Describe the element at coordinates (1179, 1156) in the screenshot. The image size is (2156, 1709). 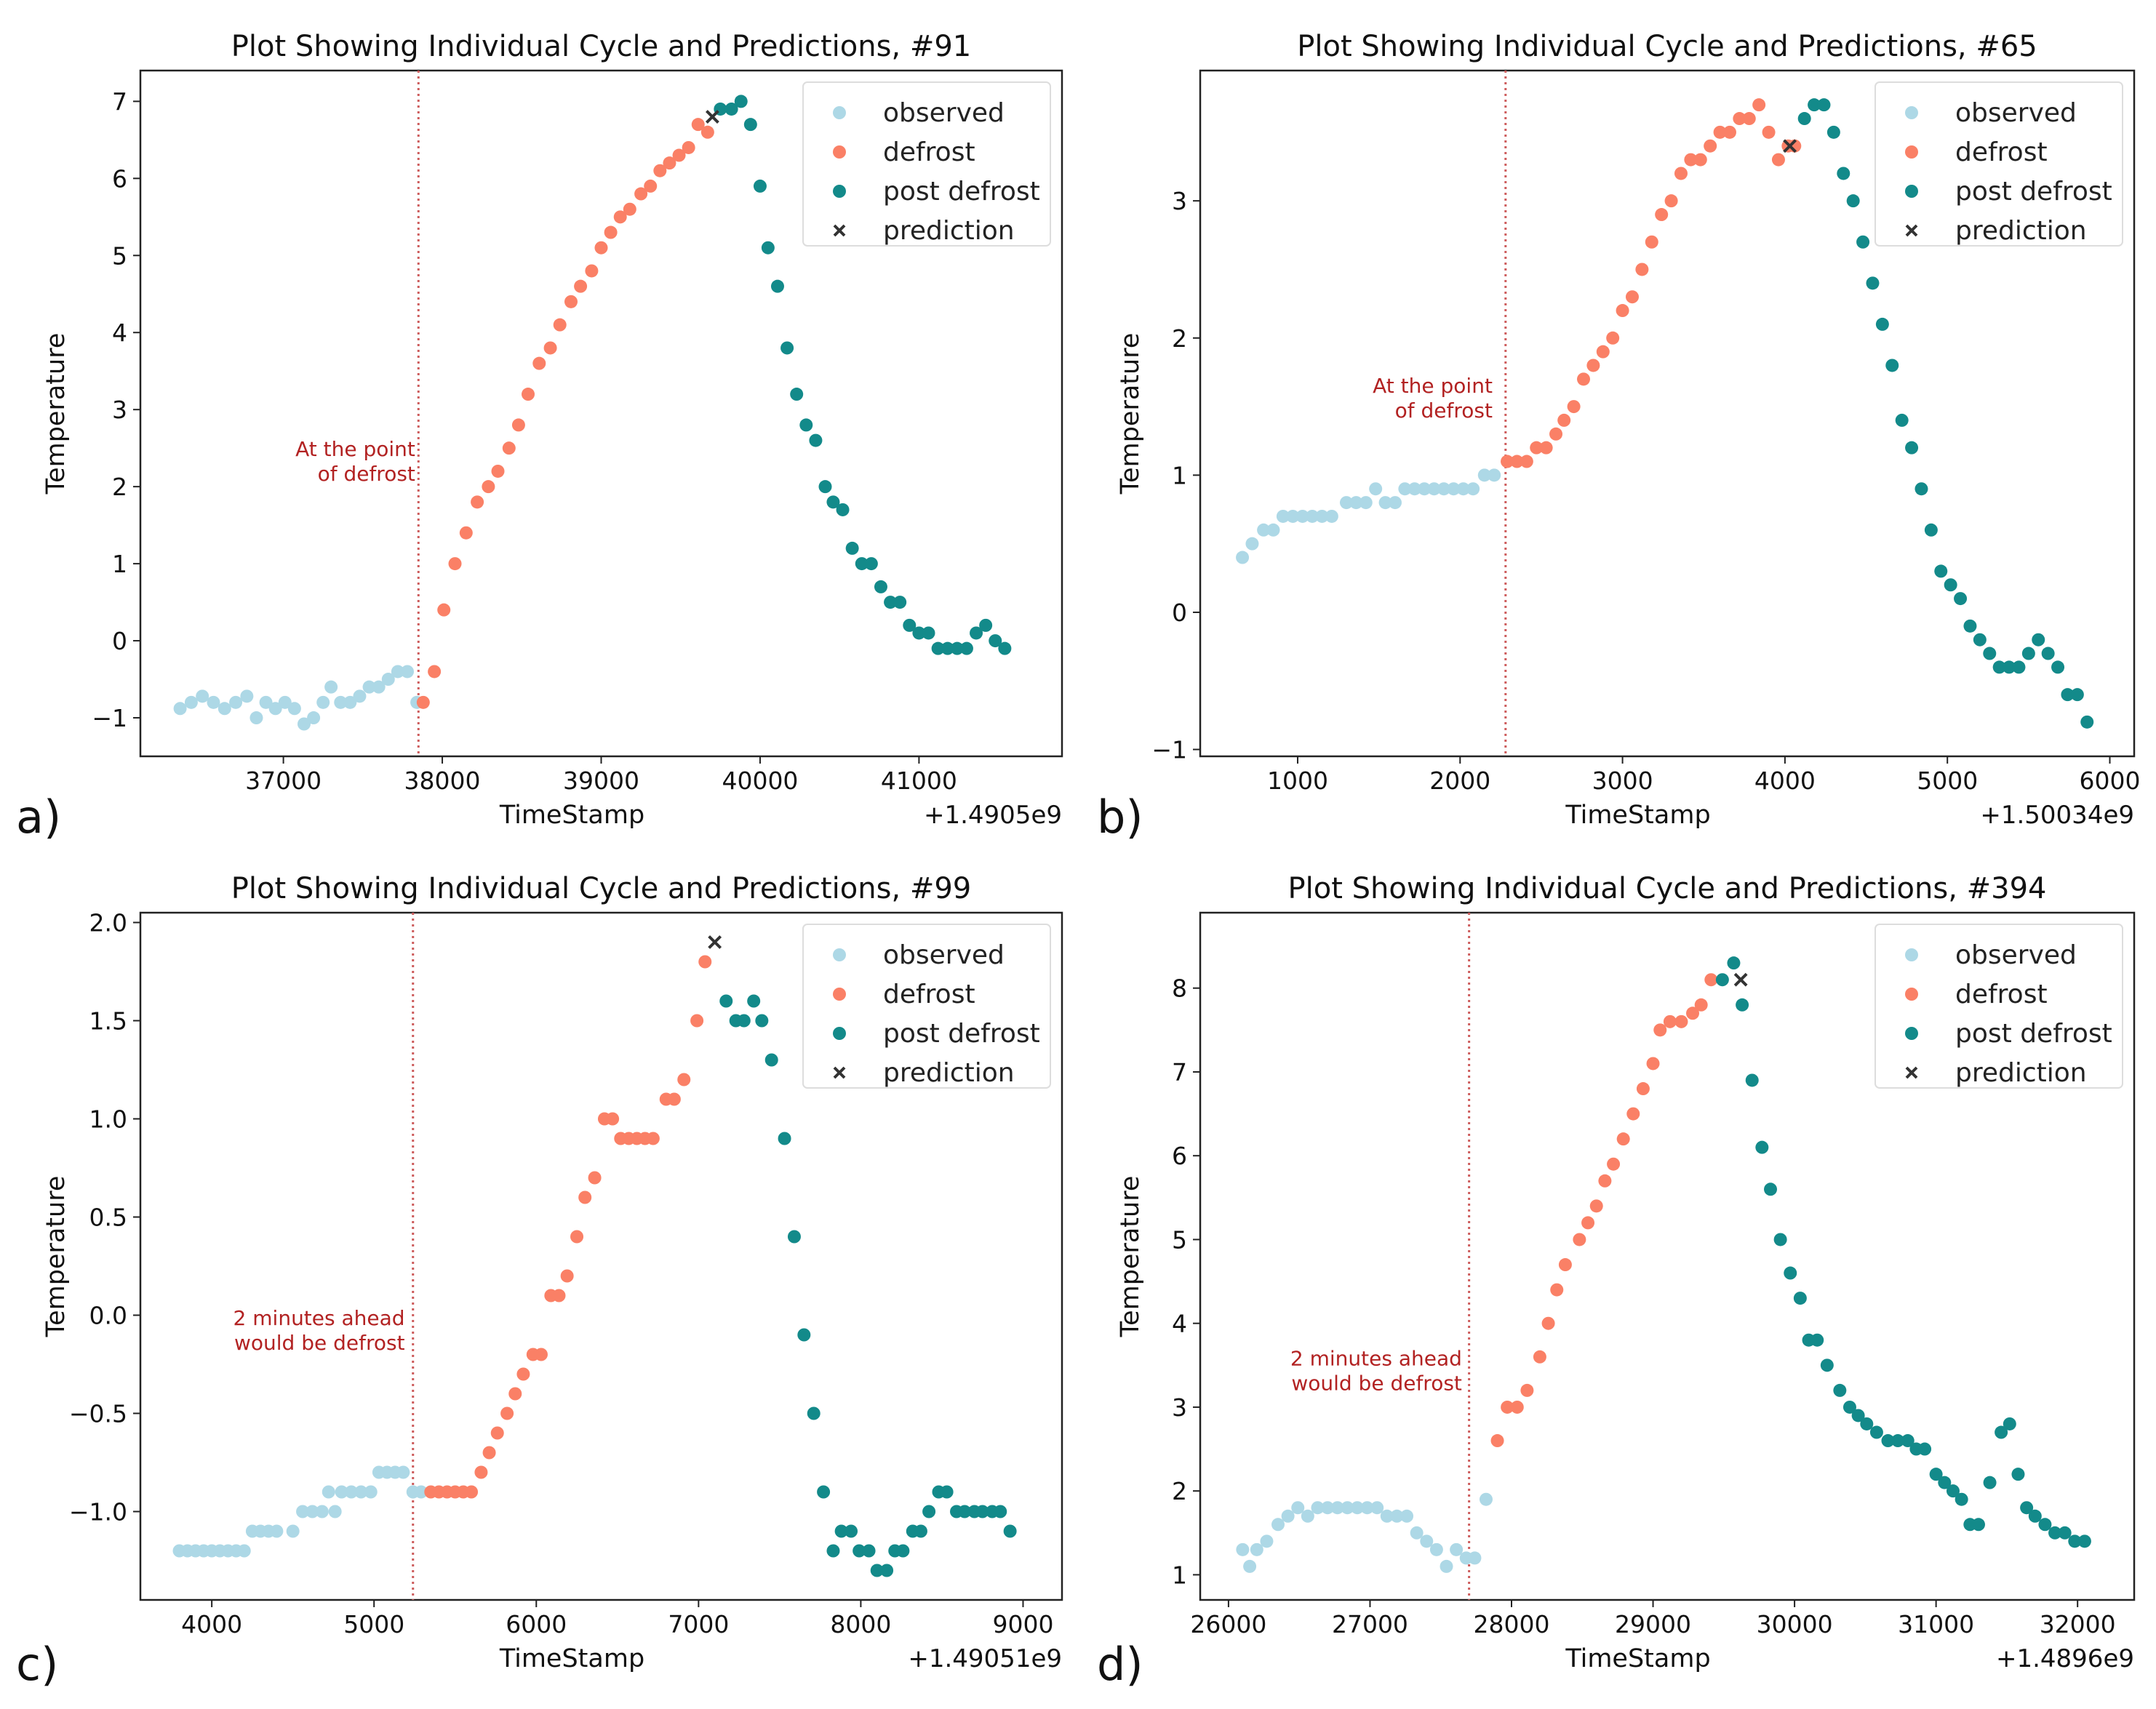
I see `y-tick-label: 6` at that location.